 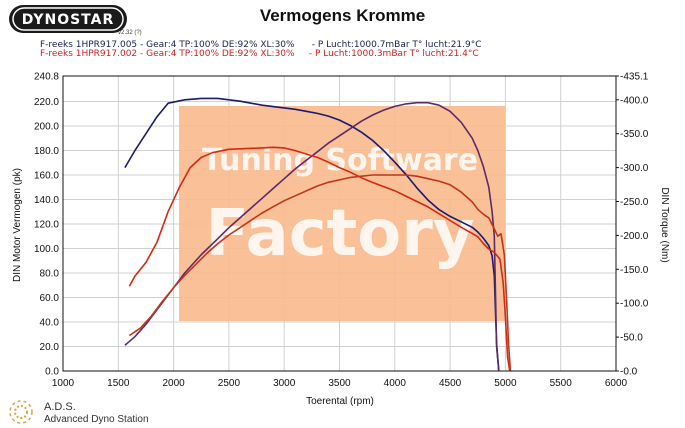 I want to click on dynostar-logo-text: DYNOSTAR, so click(x=68, y=20).